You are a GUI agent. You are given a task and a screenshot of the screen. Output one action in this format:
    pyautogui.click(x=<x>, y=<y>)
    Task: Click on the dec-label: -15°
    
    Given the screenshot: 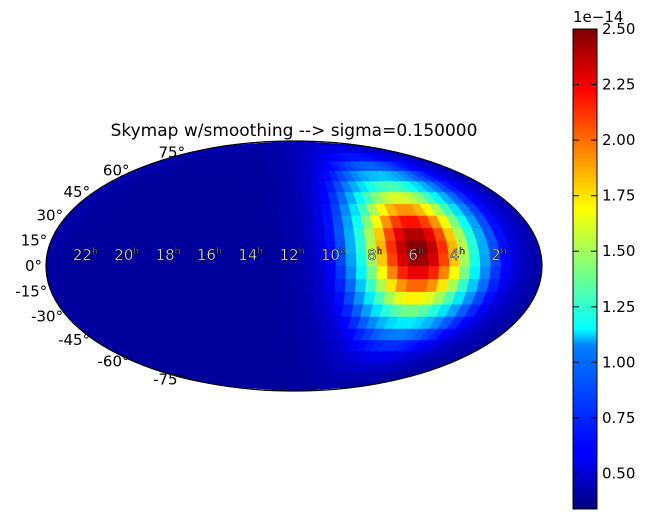 What is the action you would take?
    pyautogui.click(x=31, y=292)
    